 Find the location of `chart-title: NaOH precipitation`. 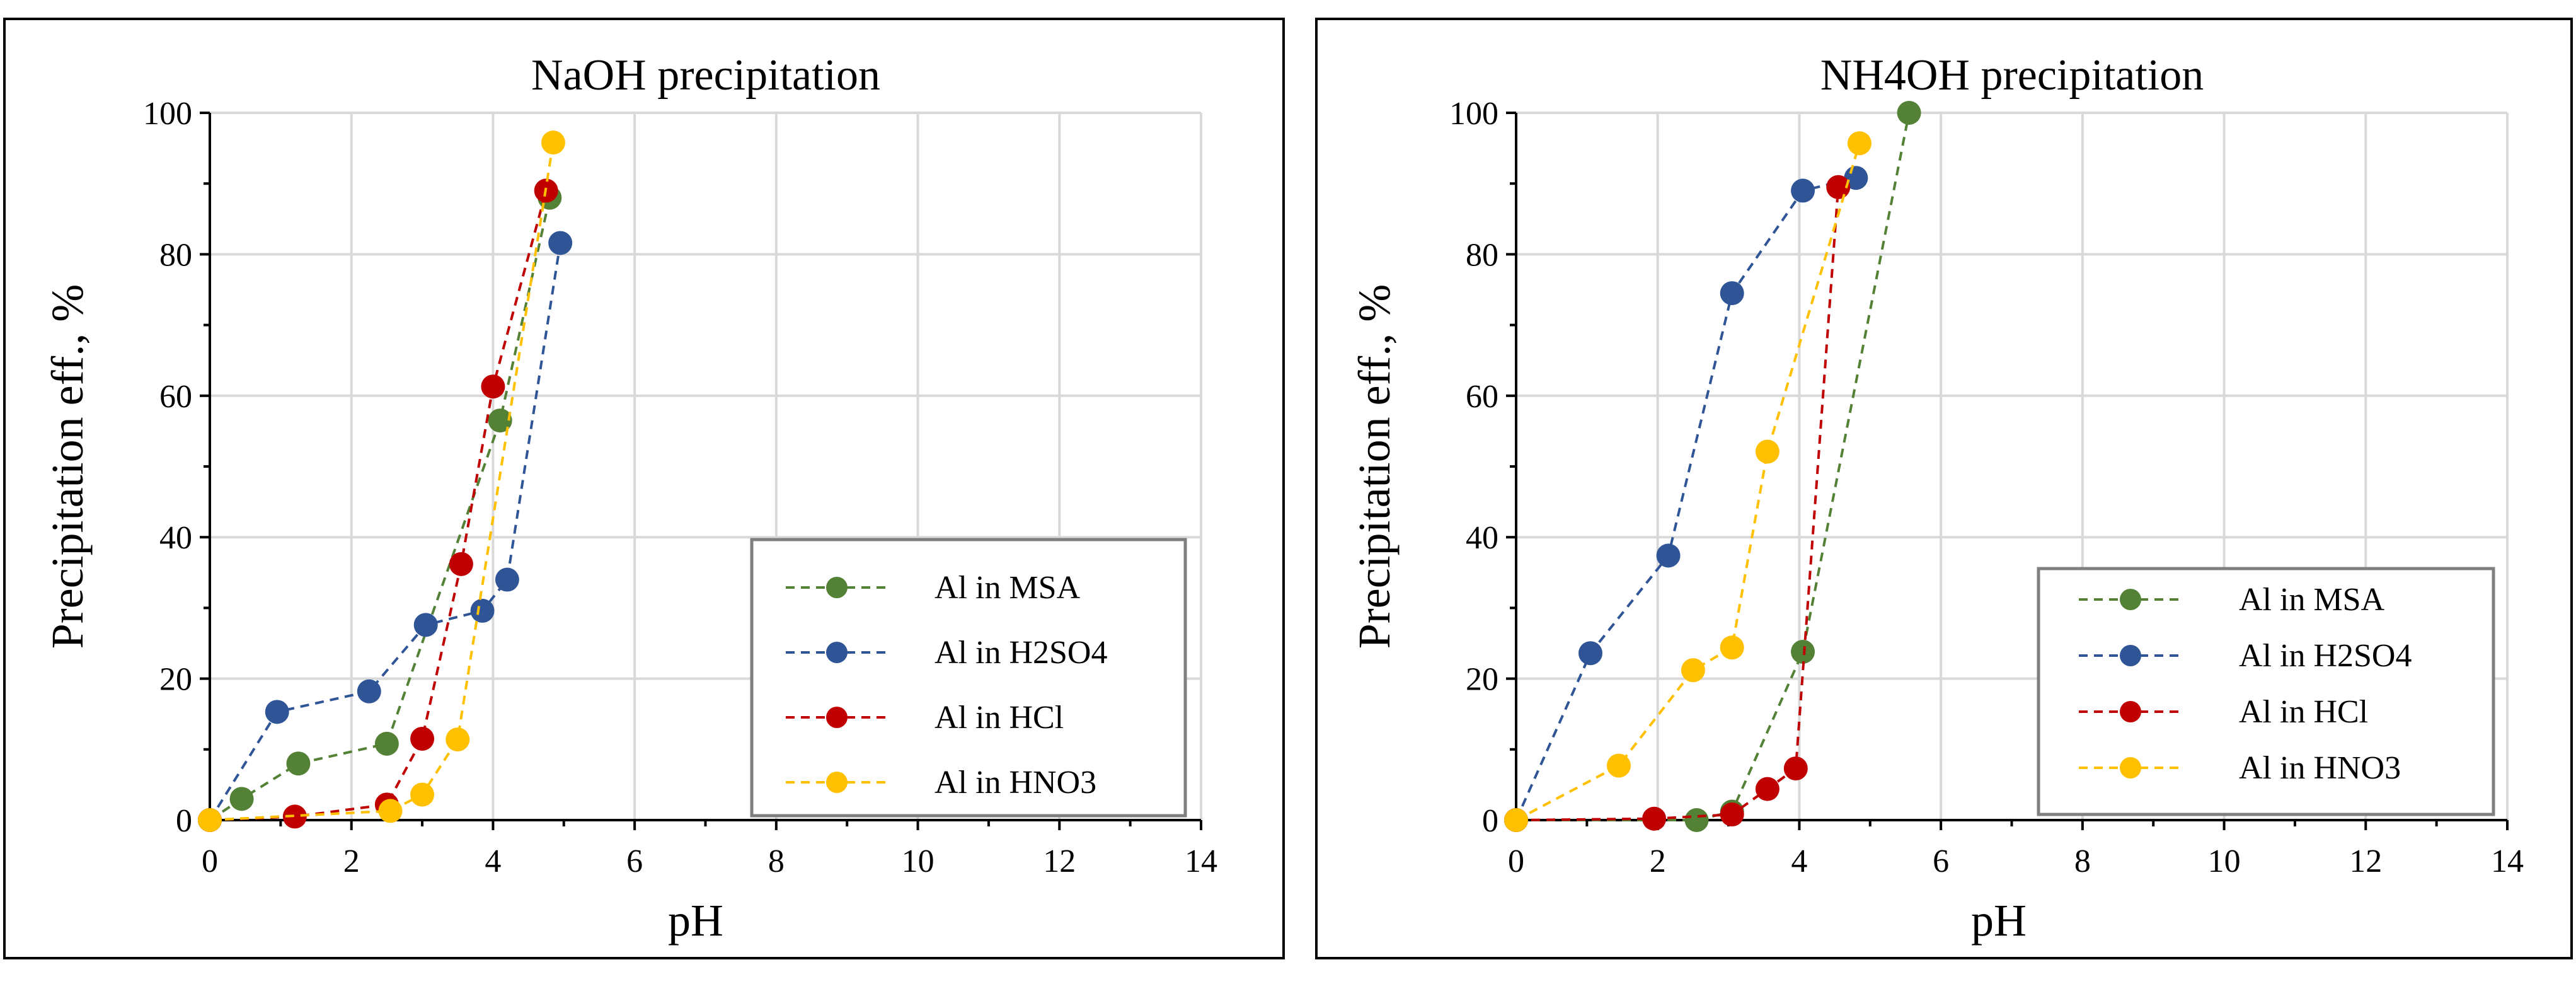

chart-title: NaOH precipitation is located at coordinates (705, 75).